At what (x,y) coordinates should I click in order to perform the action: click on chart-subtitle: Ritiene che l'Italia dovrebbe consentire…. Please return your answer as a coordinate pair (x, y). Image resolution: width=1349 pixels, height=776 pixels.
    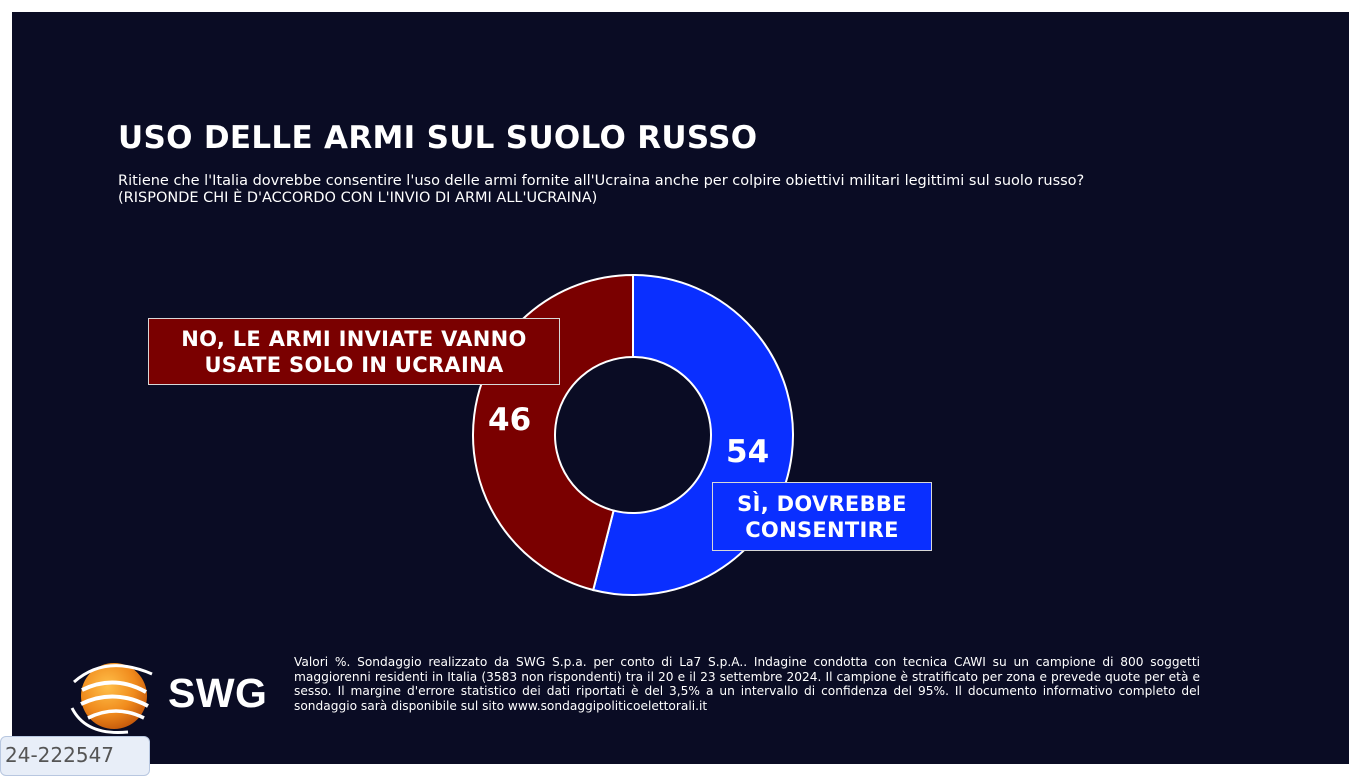
    Looking at the image, I should click on (601, 189).